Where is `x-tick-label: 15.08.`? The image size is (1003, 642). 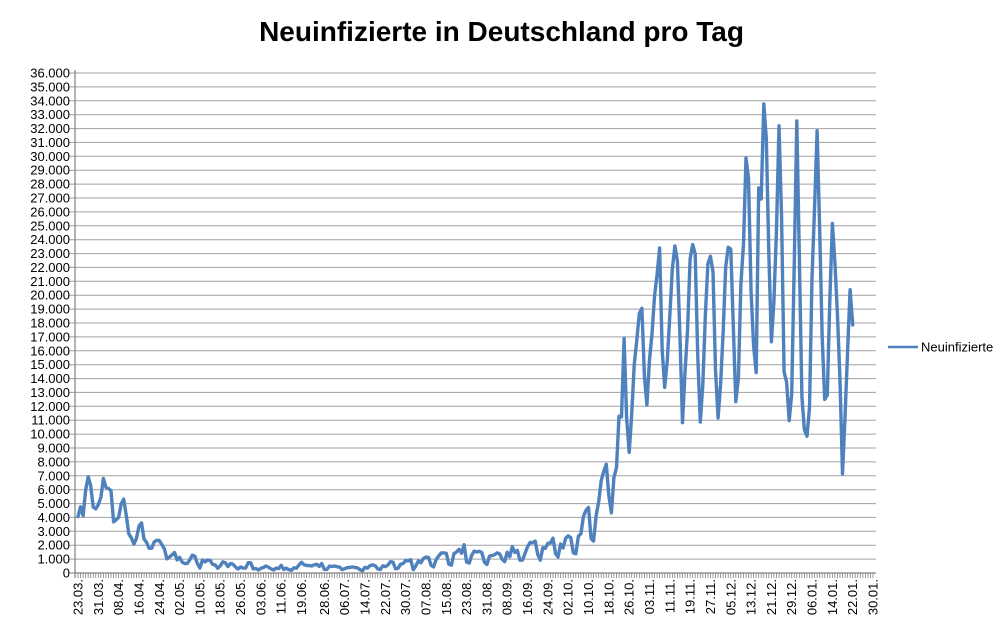 x-tick-label: 15.08. is located at coordinates (446, 597).